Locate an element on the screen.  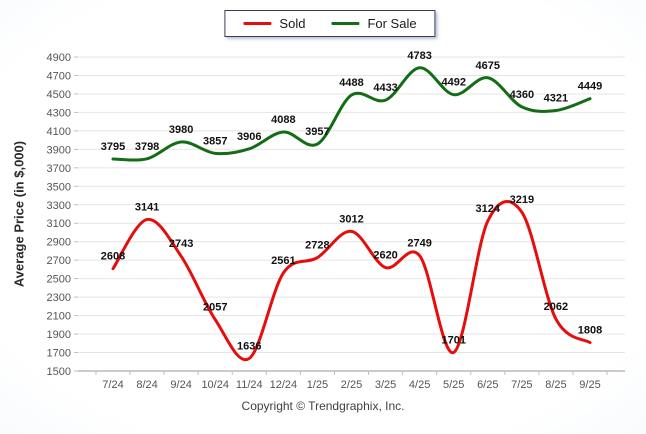
svg-text: 7/24 is located at coordinates (112, 385).